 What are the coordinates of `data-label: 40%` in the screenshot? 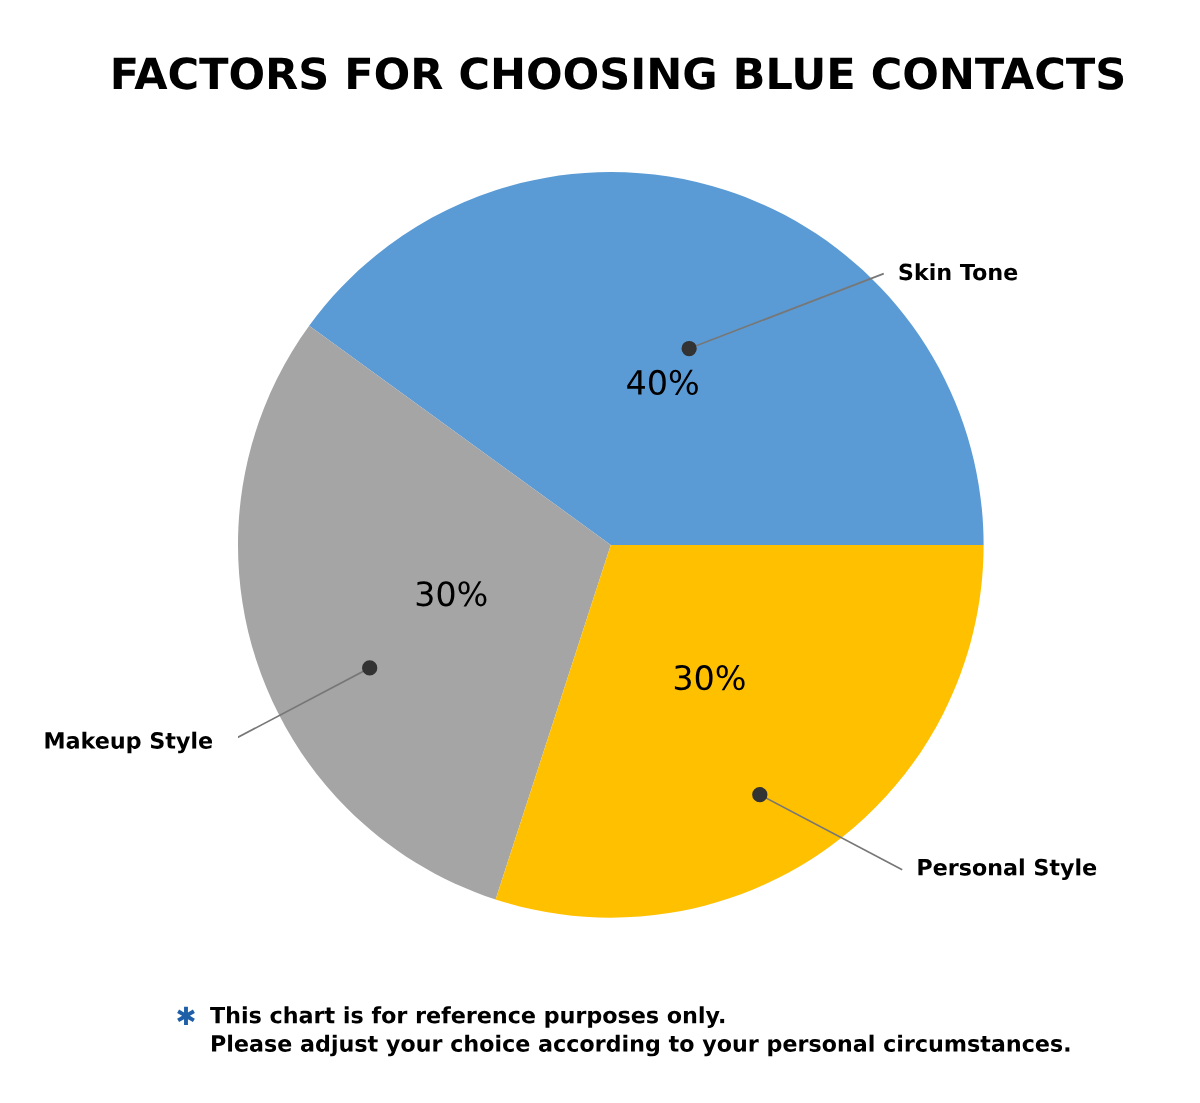 It's located at (662, 382).